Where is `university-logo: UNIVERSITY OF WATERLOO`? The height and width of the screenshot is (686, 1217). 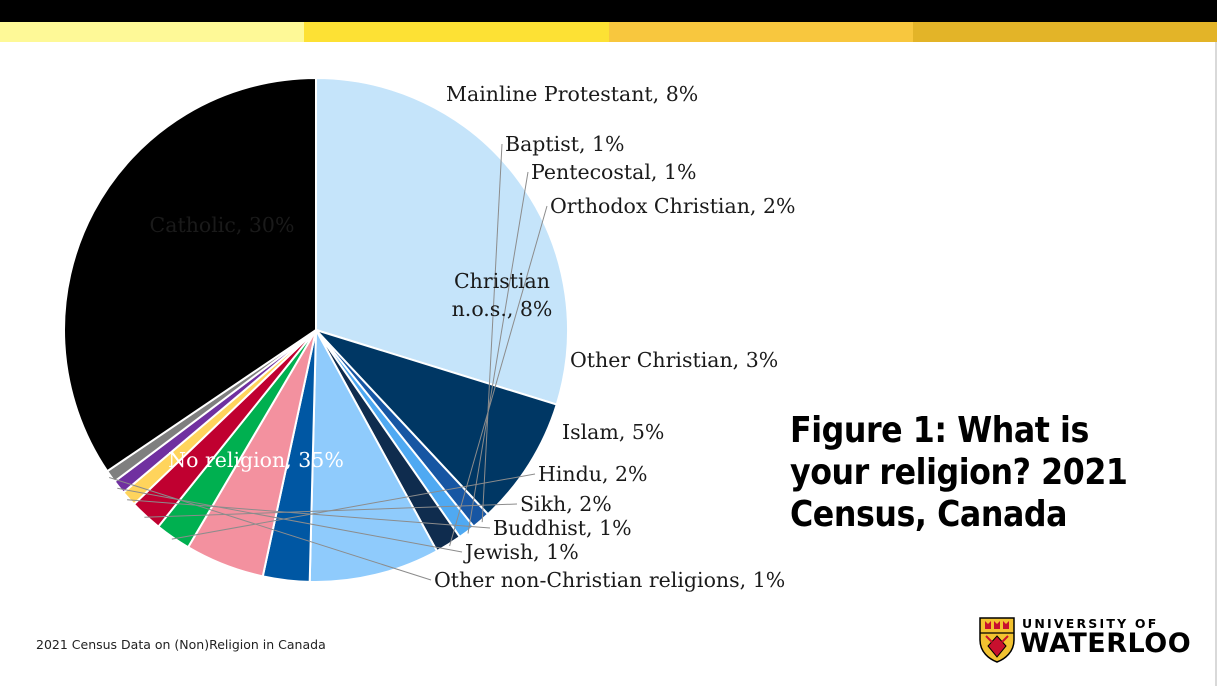 university-logo: UNIVERSITY OF WATERLOO is located at coordinates (1083, 640).